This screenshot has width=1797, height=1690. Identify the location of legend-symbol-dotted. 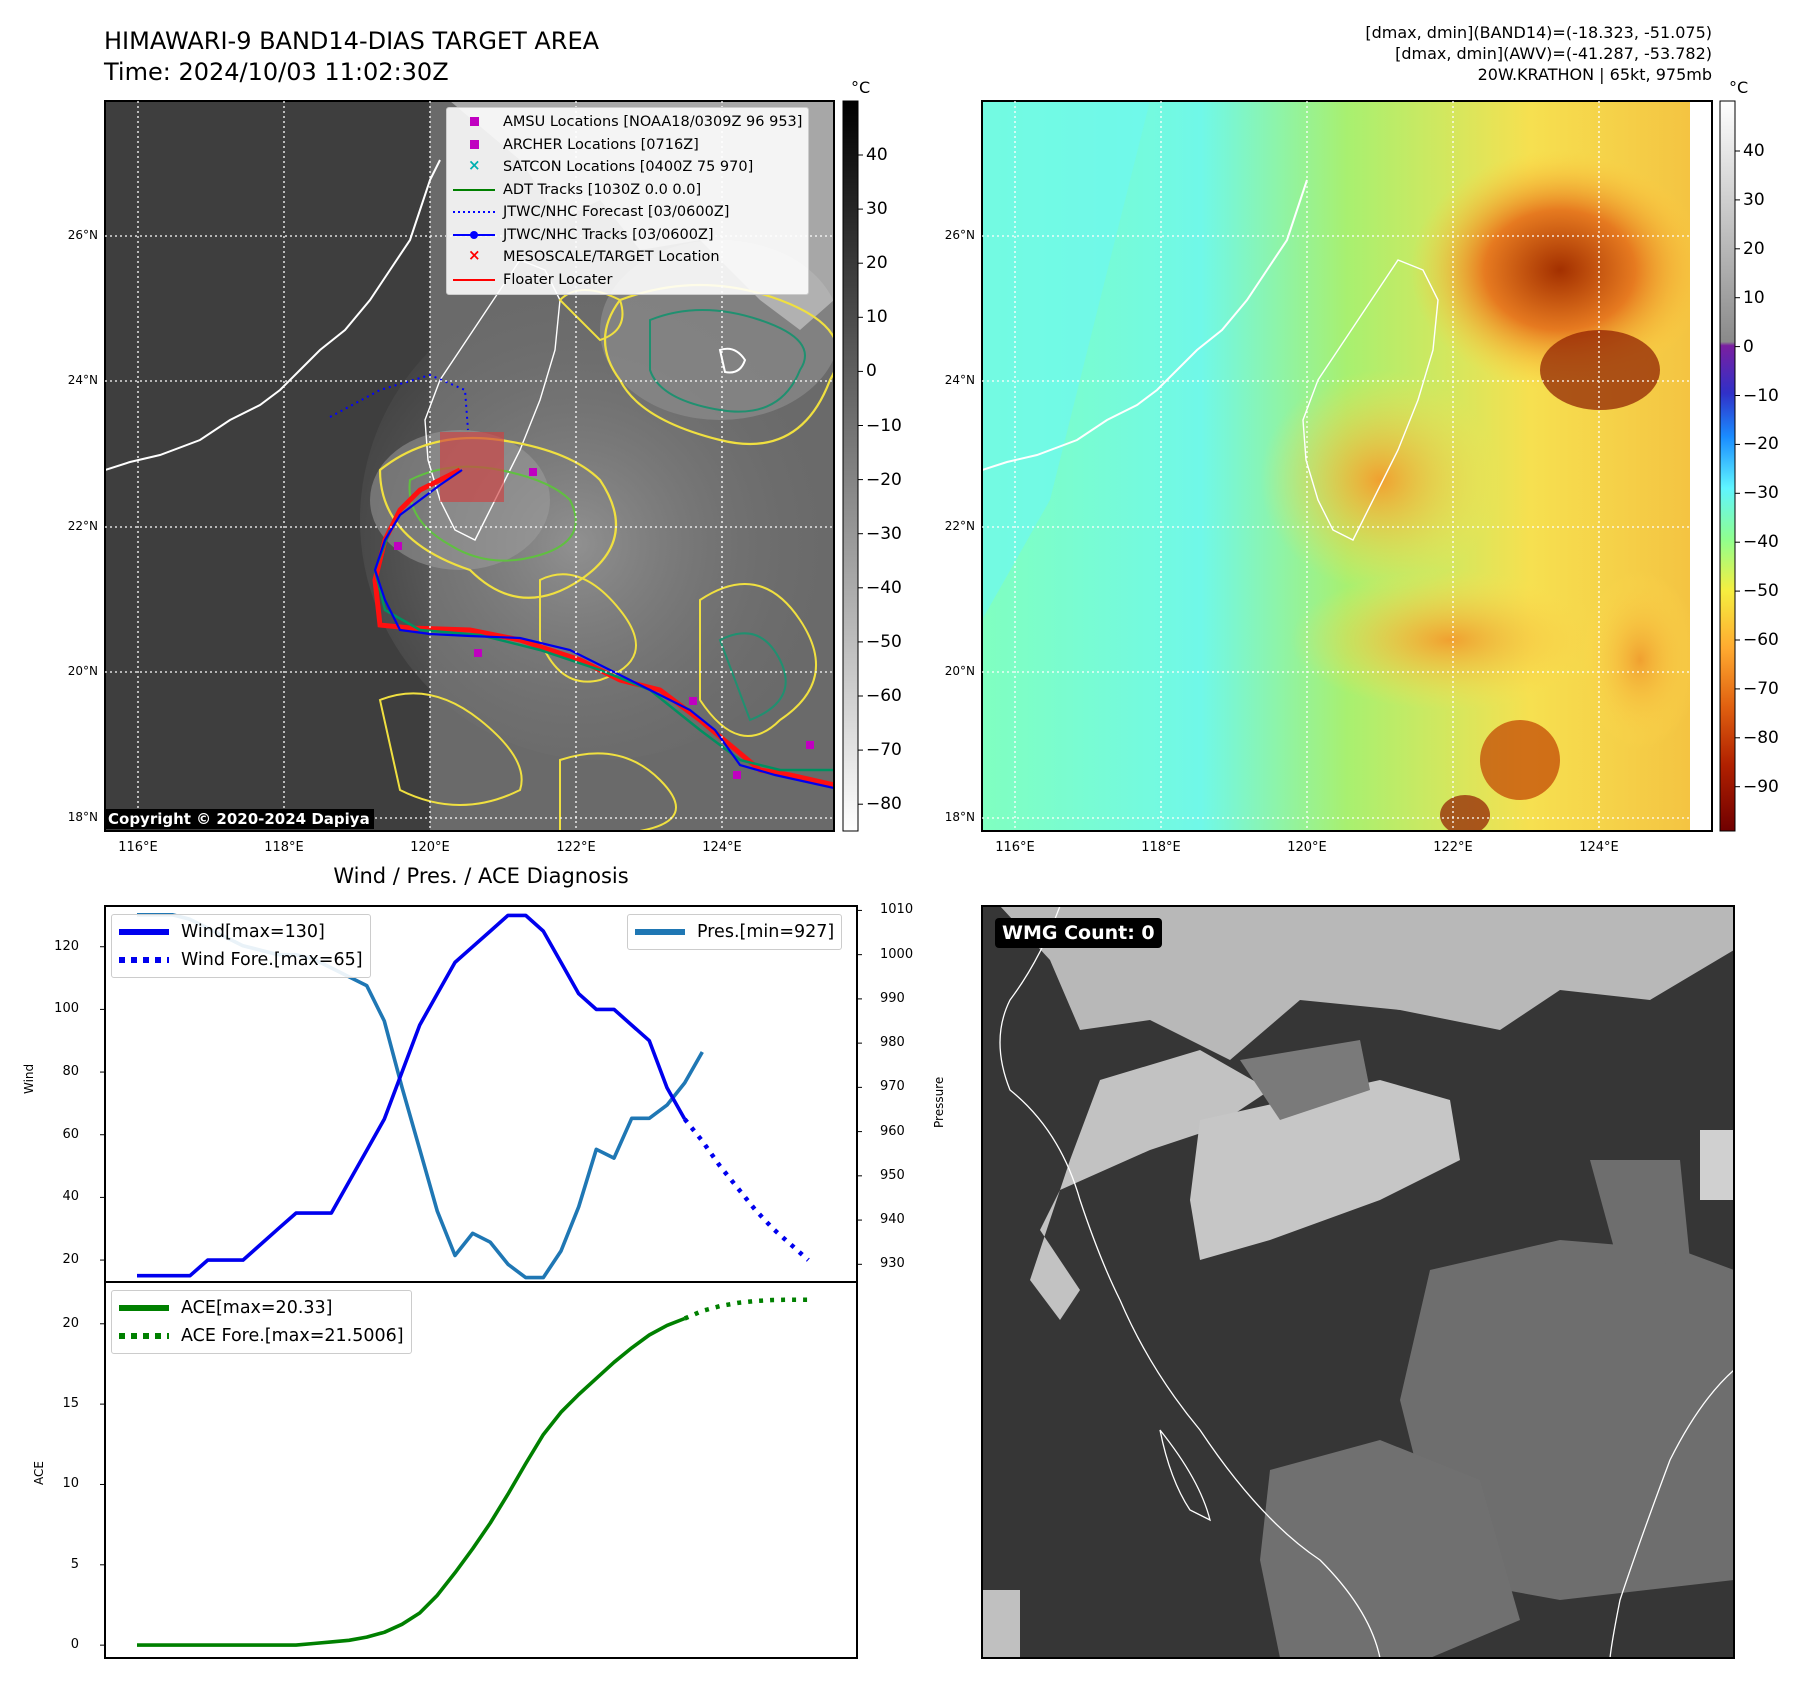
(474, 212).